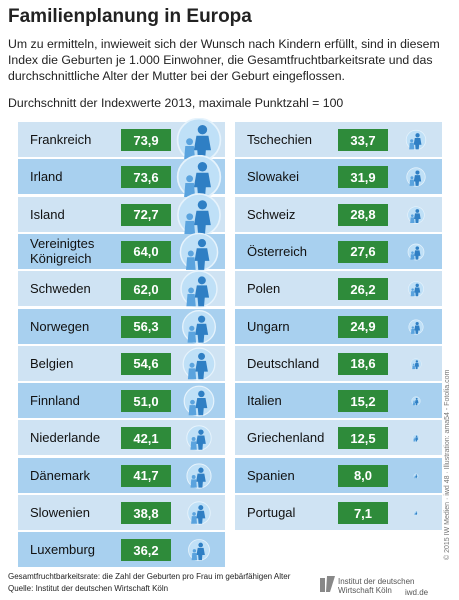  Describe the element at coordinates (327, 584) in the screenshot. I see `logo-mark` at that location.